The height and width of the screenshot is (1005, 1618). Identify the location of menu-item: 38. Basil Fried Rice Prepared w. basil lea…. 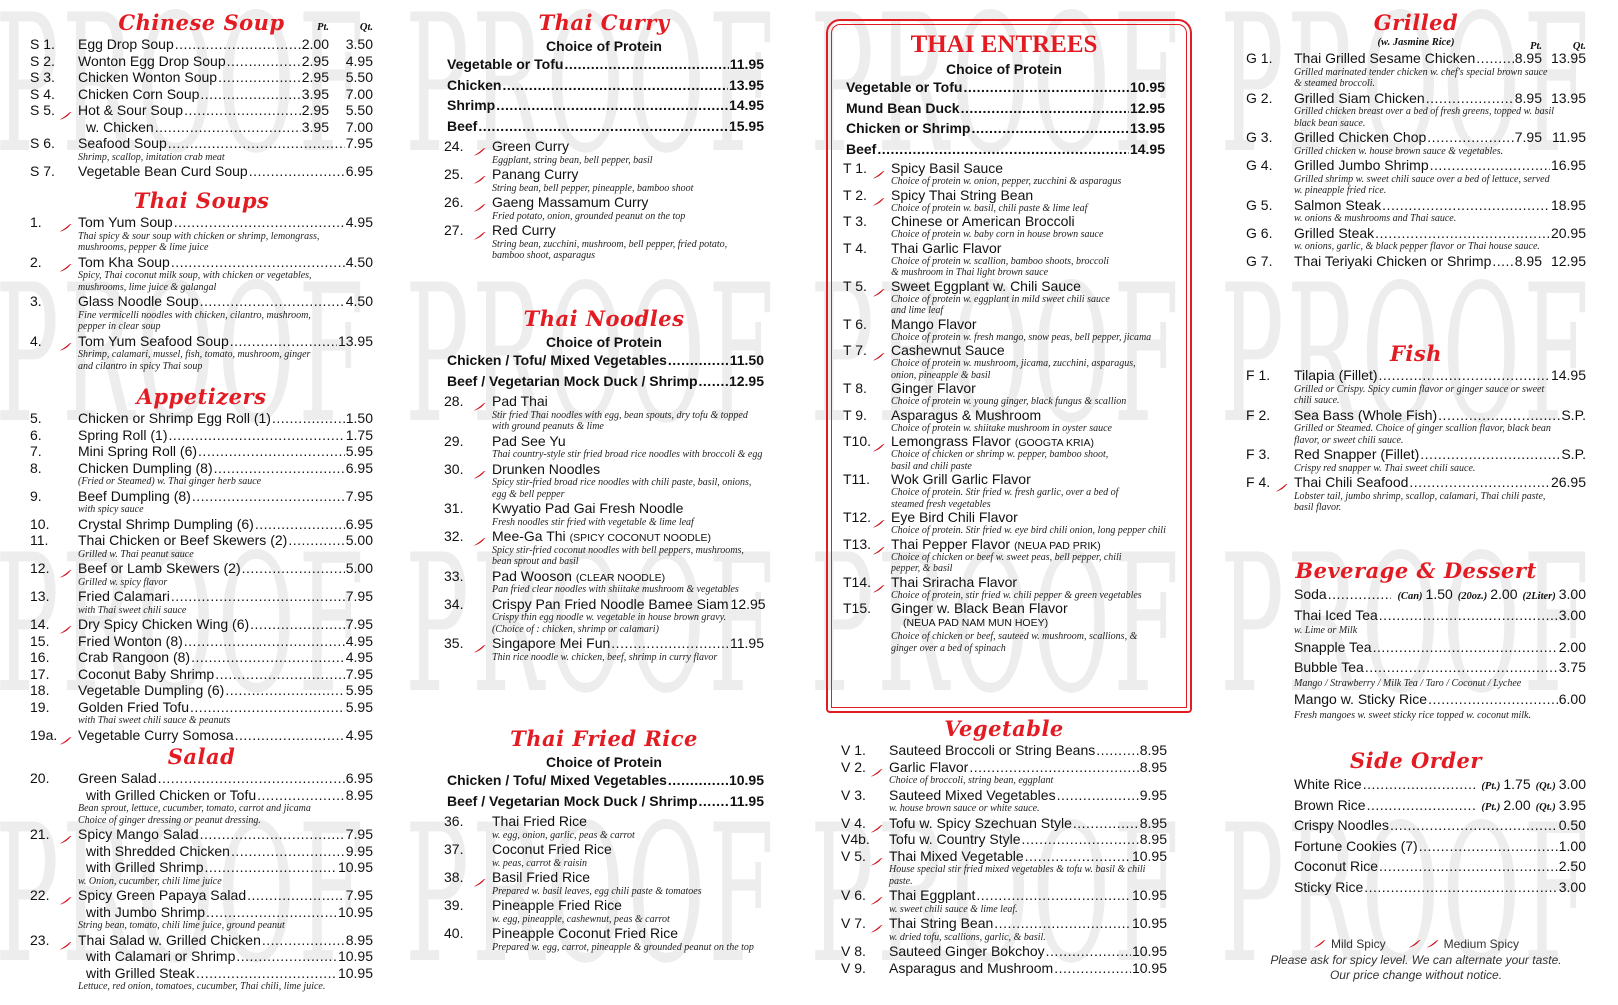
(604, 883).